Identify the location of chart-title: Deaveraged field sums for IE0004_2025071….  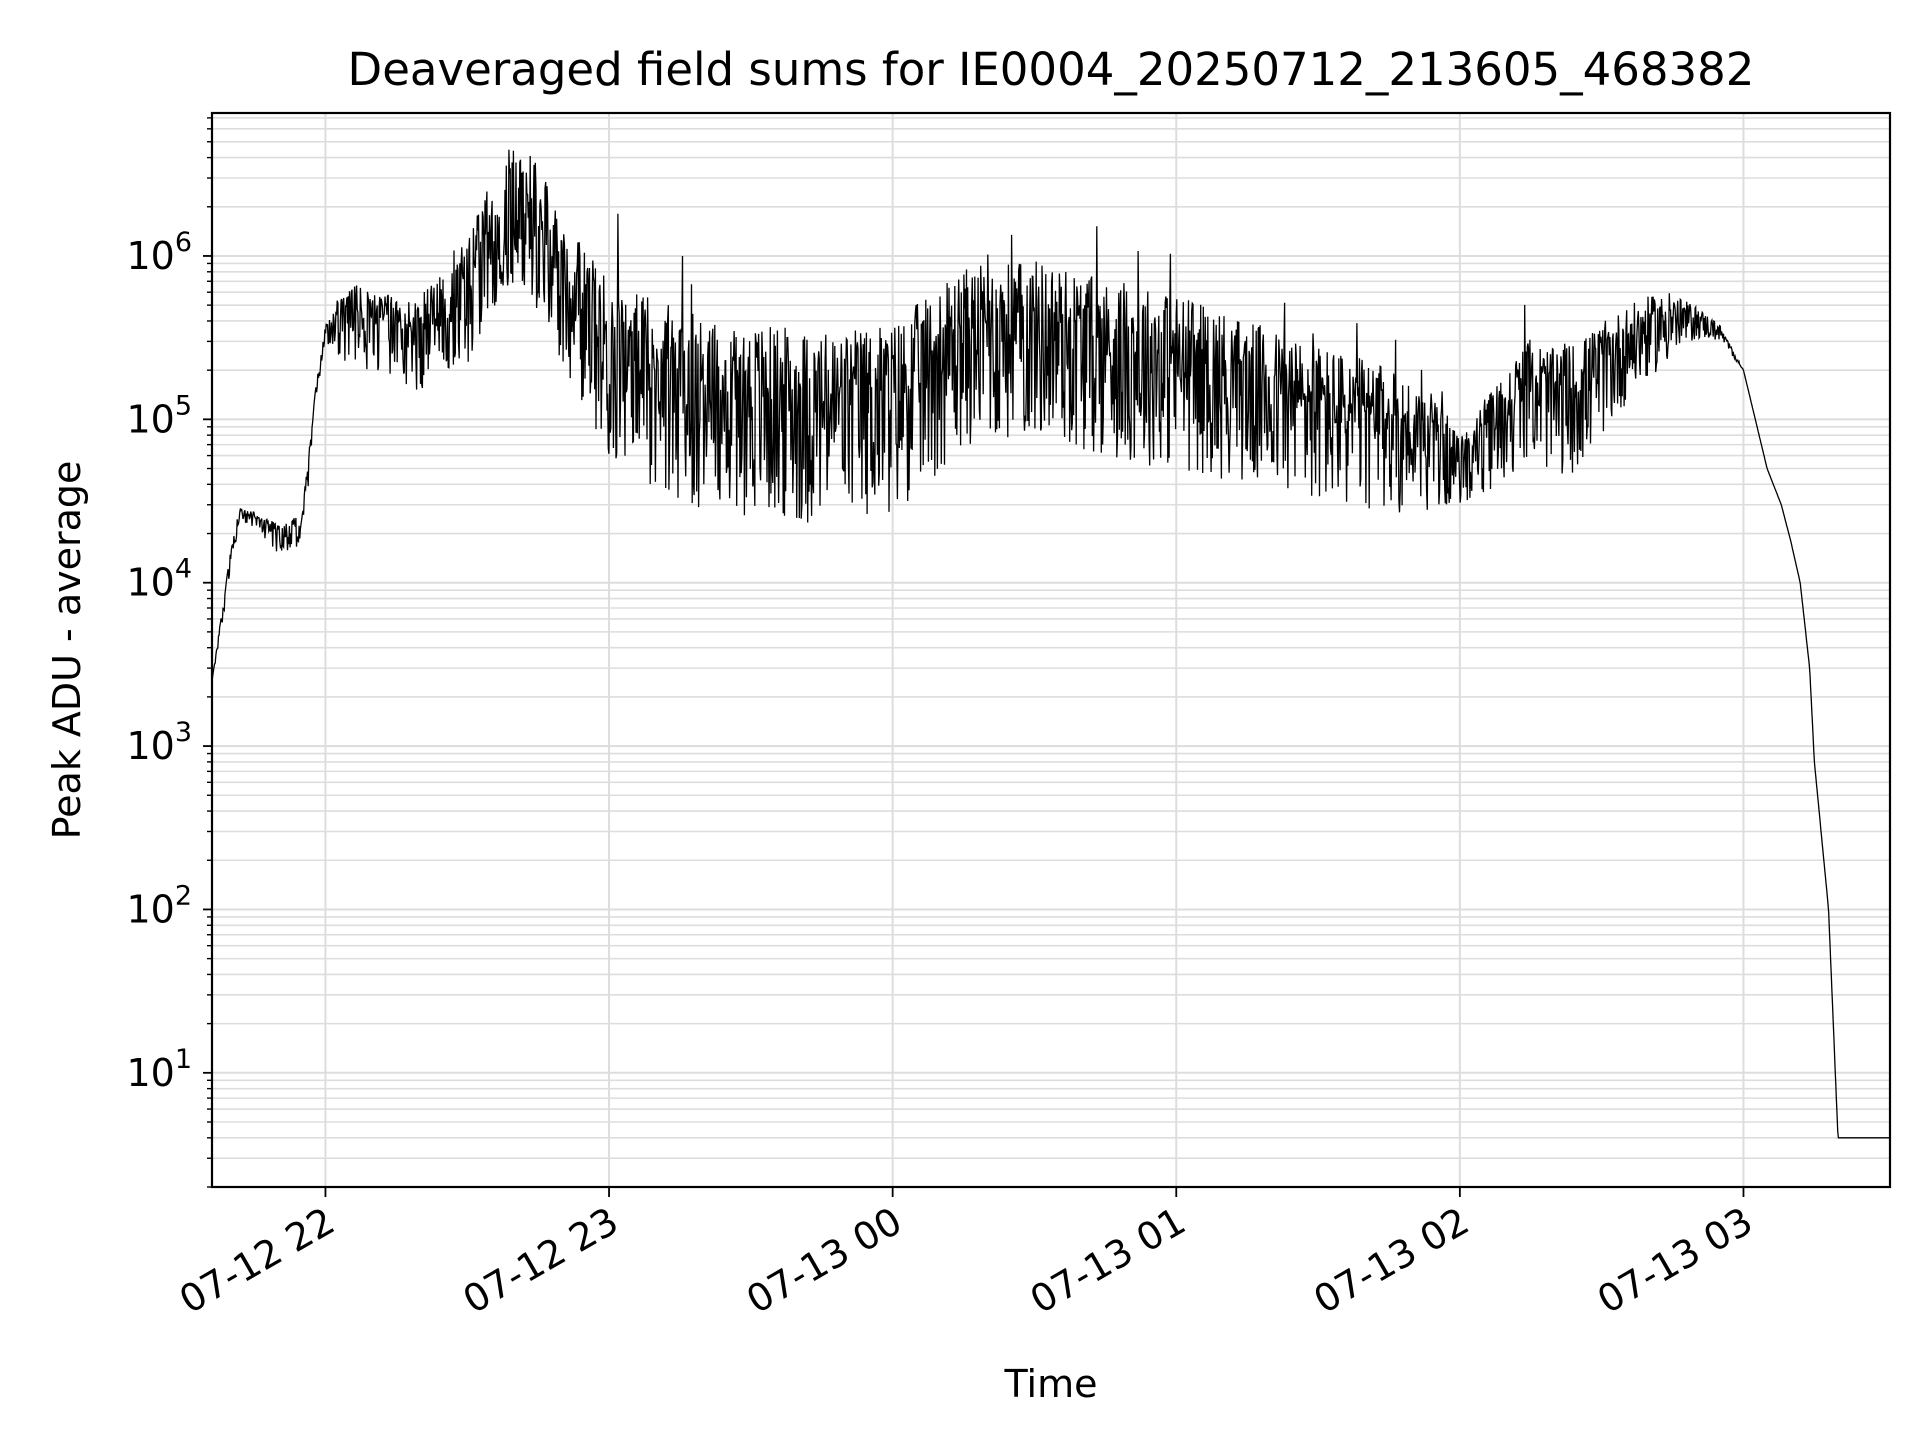
(1051, 69).